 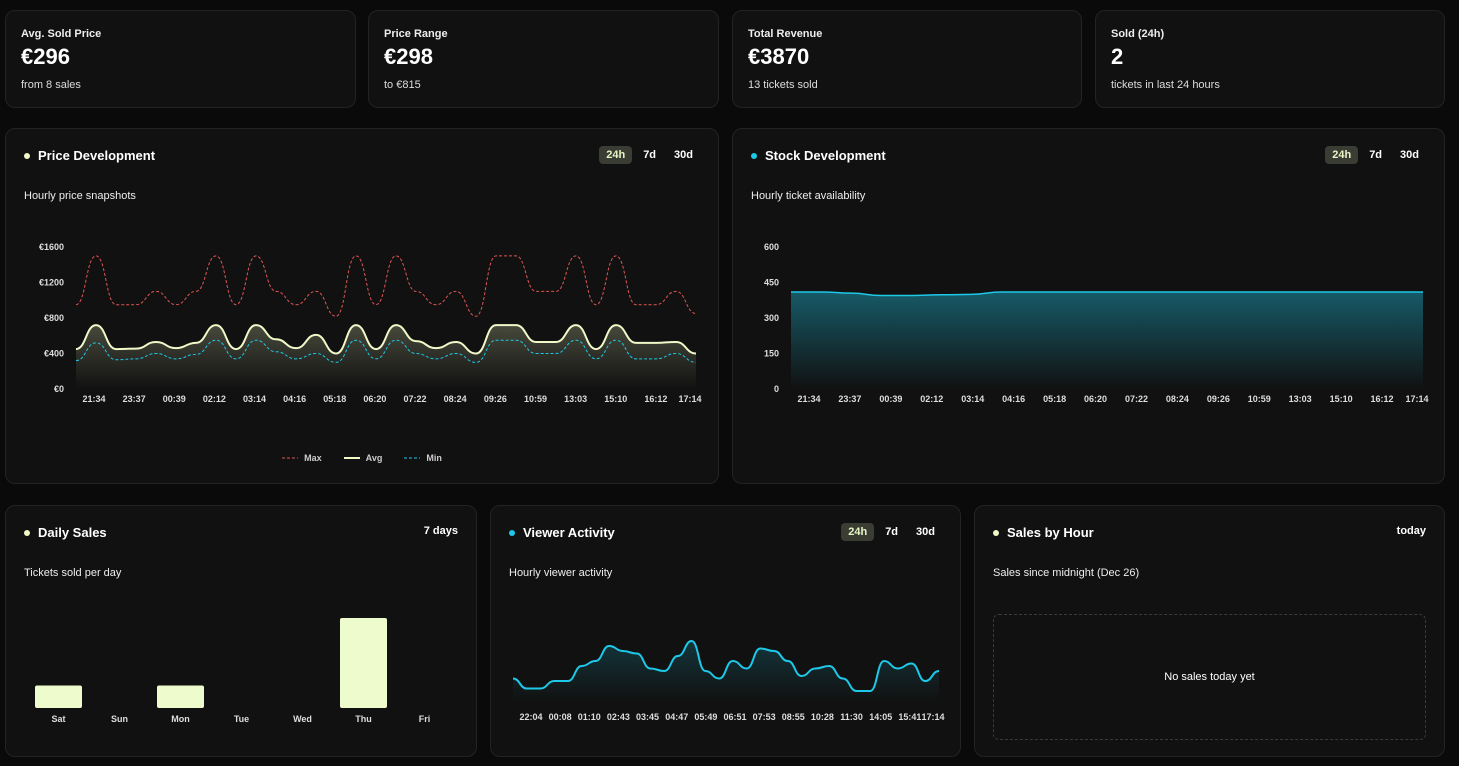 I want to click on card-subtitle: Hourly viewer activity, so click(x=561, y=573).